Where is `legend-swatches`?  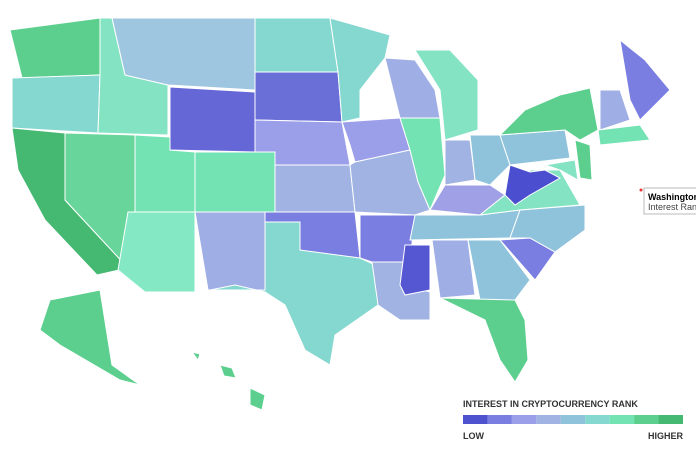 legend-swatches is located at coordinates (573, 419).